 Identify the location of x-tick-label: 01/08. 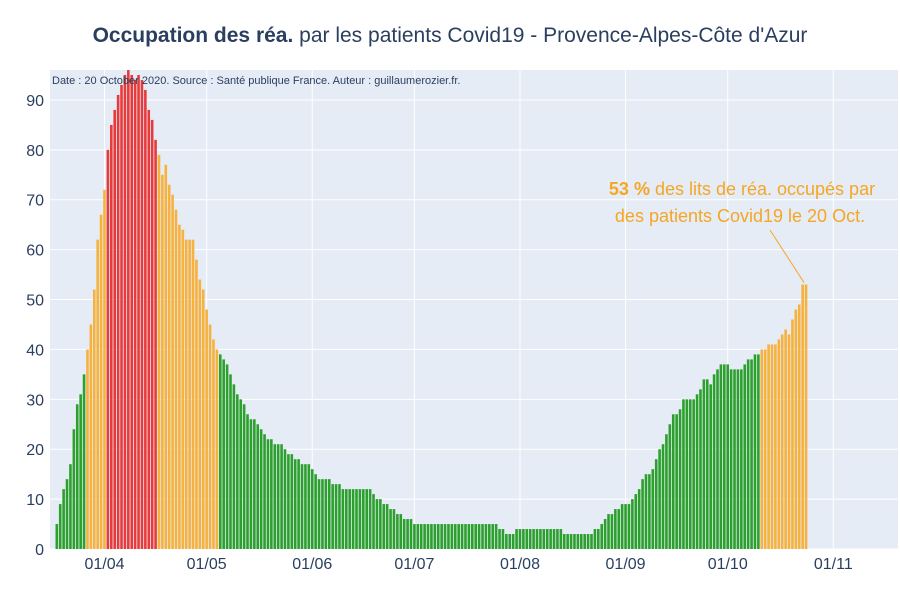
(520, 564).